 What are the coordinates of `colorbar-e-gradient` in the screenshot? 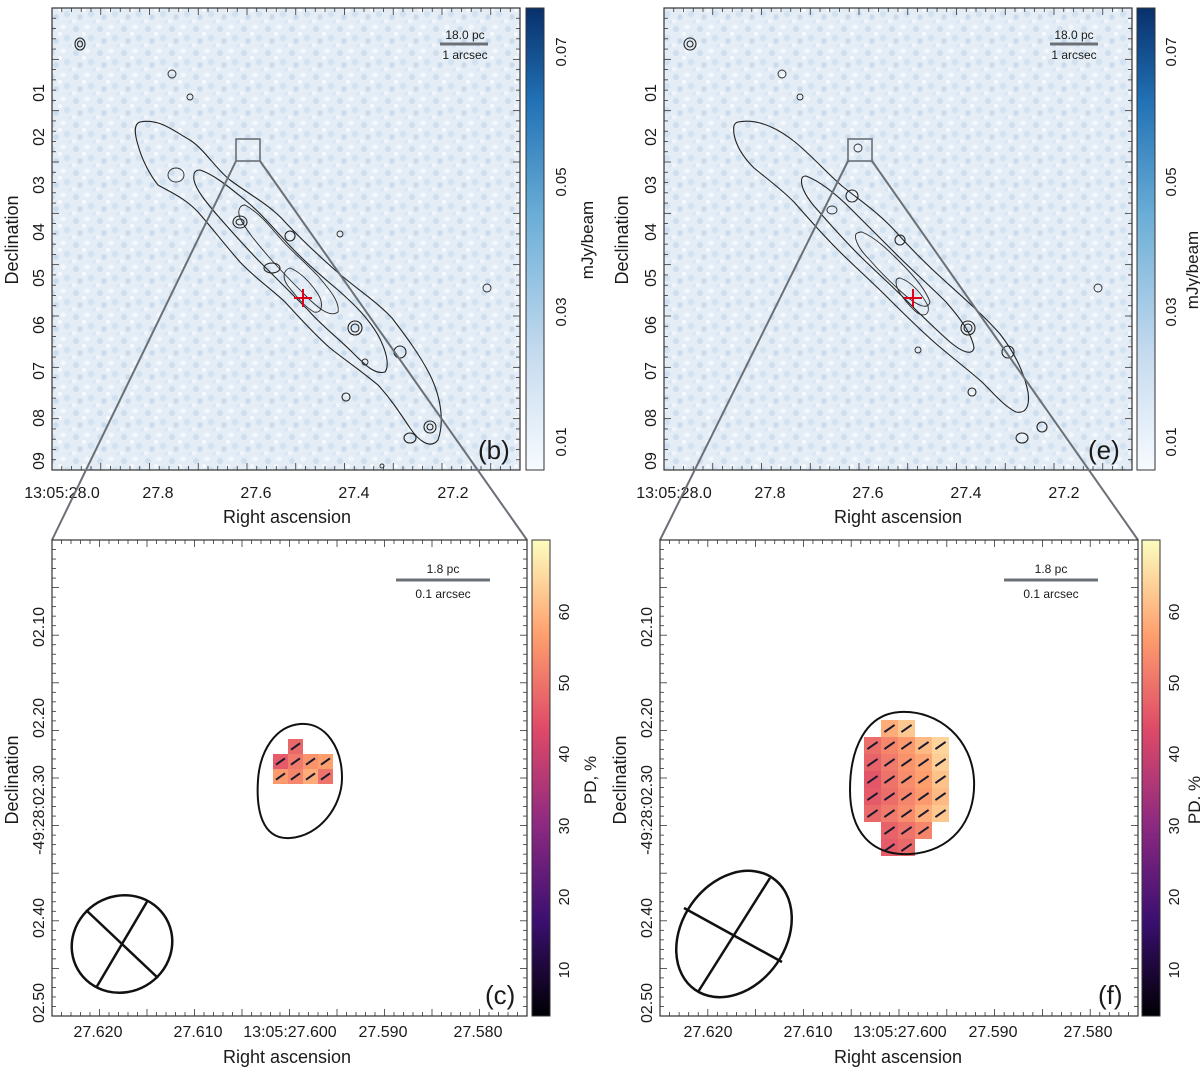 It's located at (1146, 239).